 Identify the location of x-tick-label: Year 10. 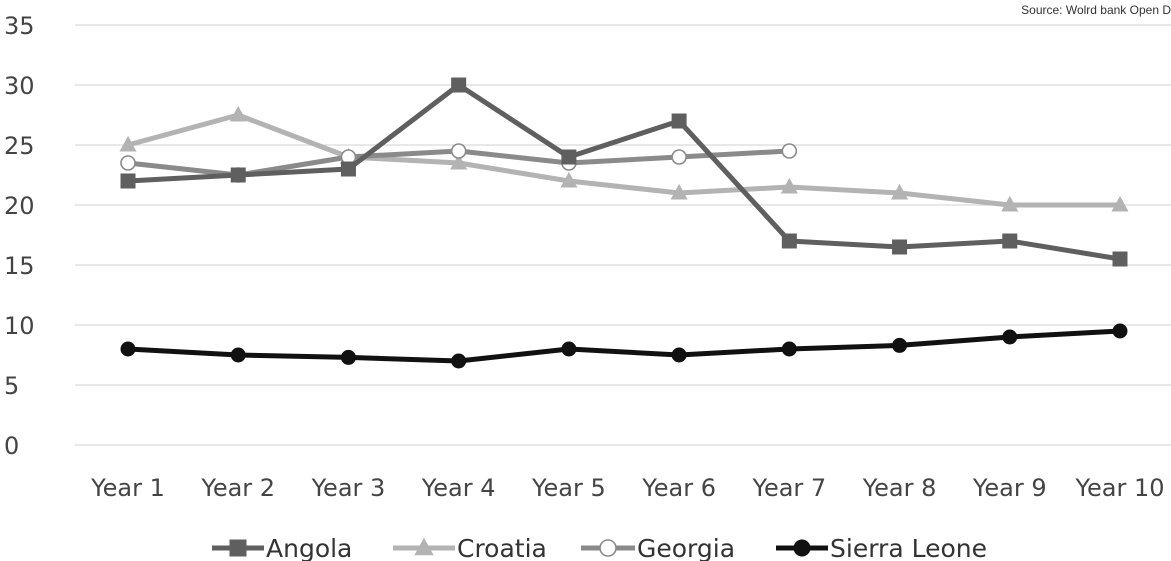
(1120, 488).